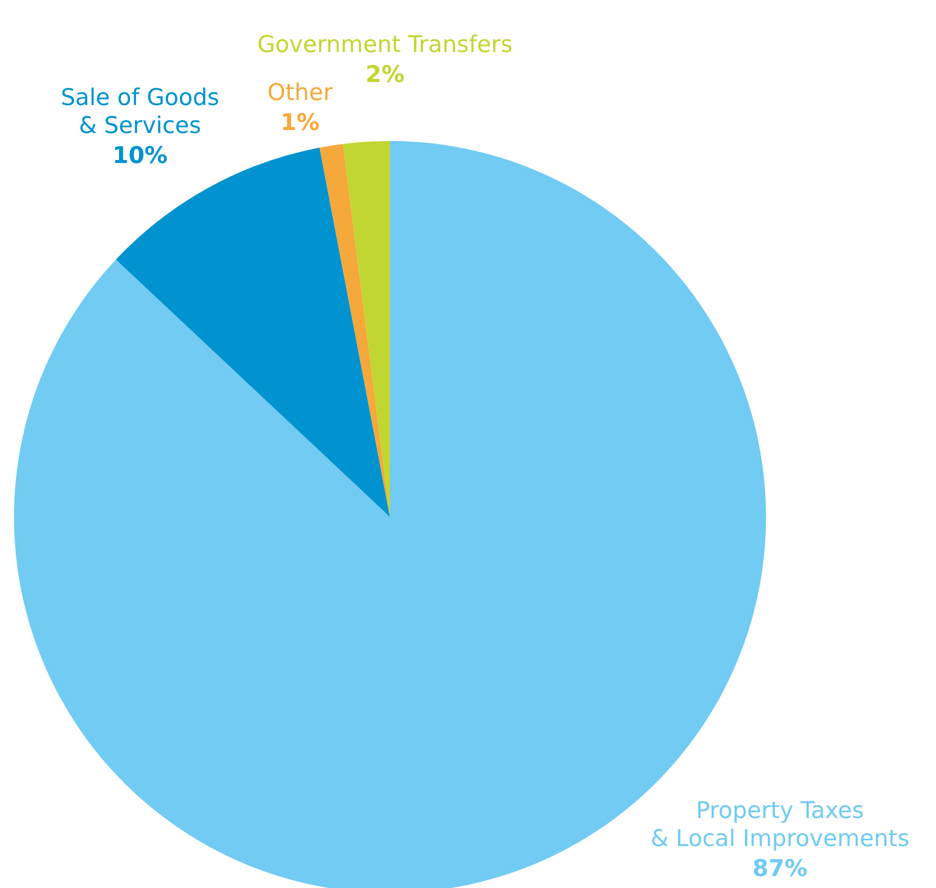 The width and height of the screenshot is (936, 888). I want to click on data-label: 87%, so click(780, 869).